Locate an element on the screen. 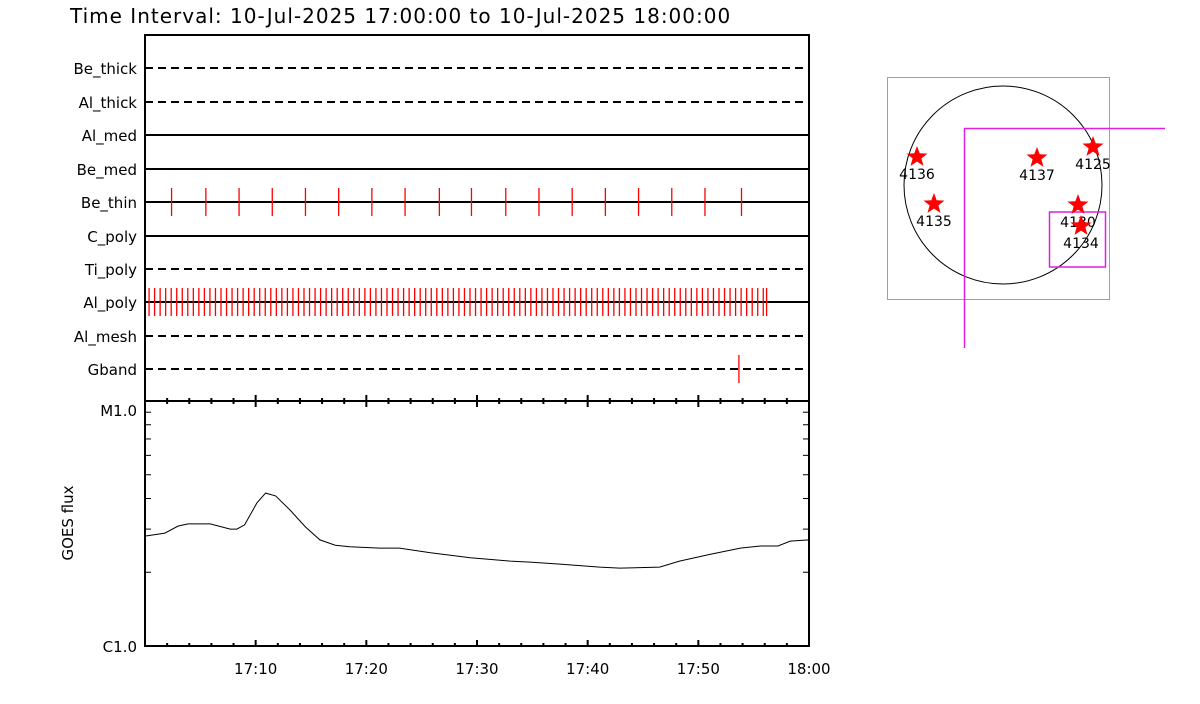  fov-box-small is located at coordinates (1077, 239).